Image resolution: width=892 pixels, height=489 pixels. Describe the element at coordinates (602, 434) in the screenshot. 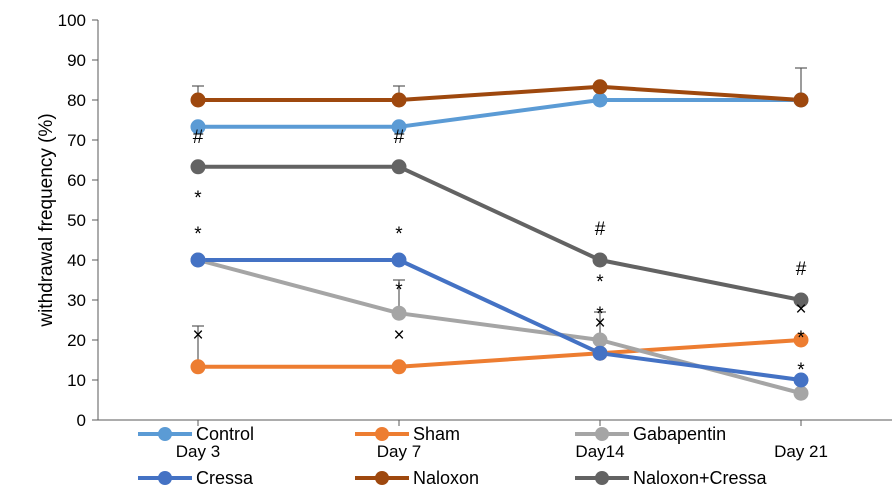

I see `legend-marker-gabapentin` at that location.